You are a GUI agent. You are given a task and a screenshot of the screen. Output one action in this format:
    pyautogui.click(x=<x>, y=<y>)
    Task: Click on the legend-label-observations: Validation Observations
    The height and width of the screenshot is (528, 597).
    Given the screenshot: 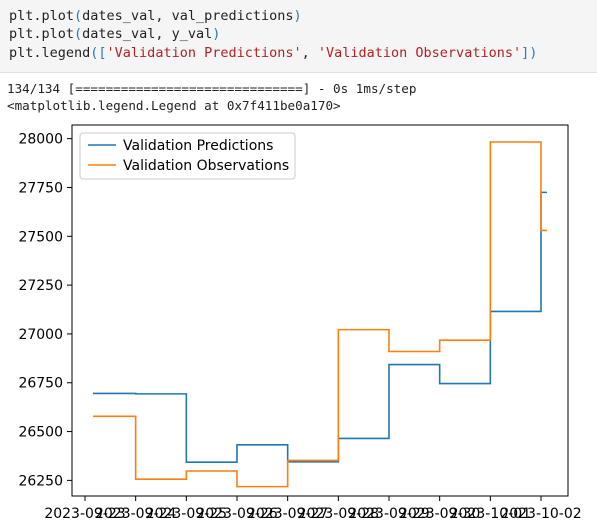 What is the action you would take?
    pyautogui.click(x=206, y=166)
    